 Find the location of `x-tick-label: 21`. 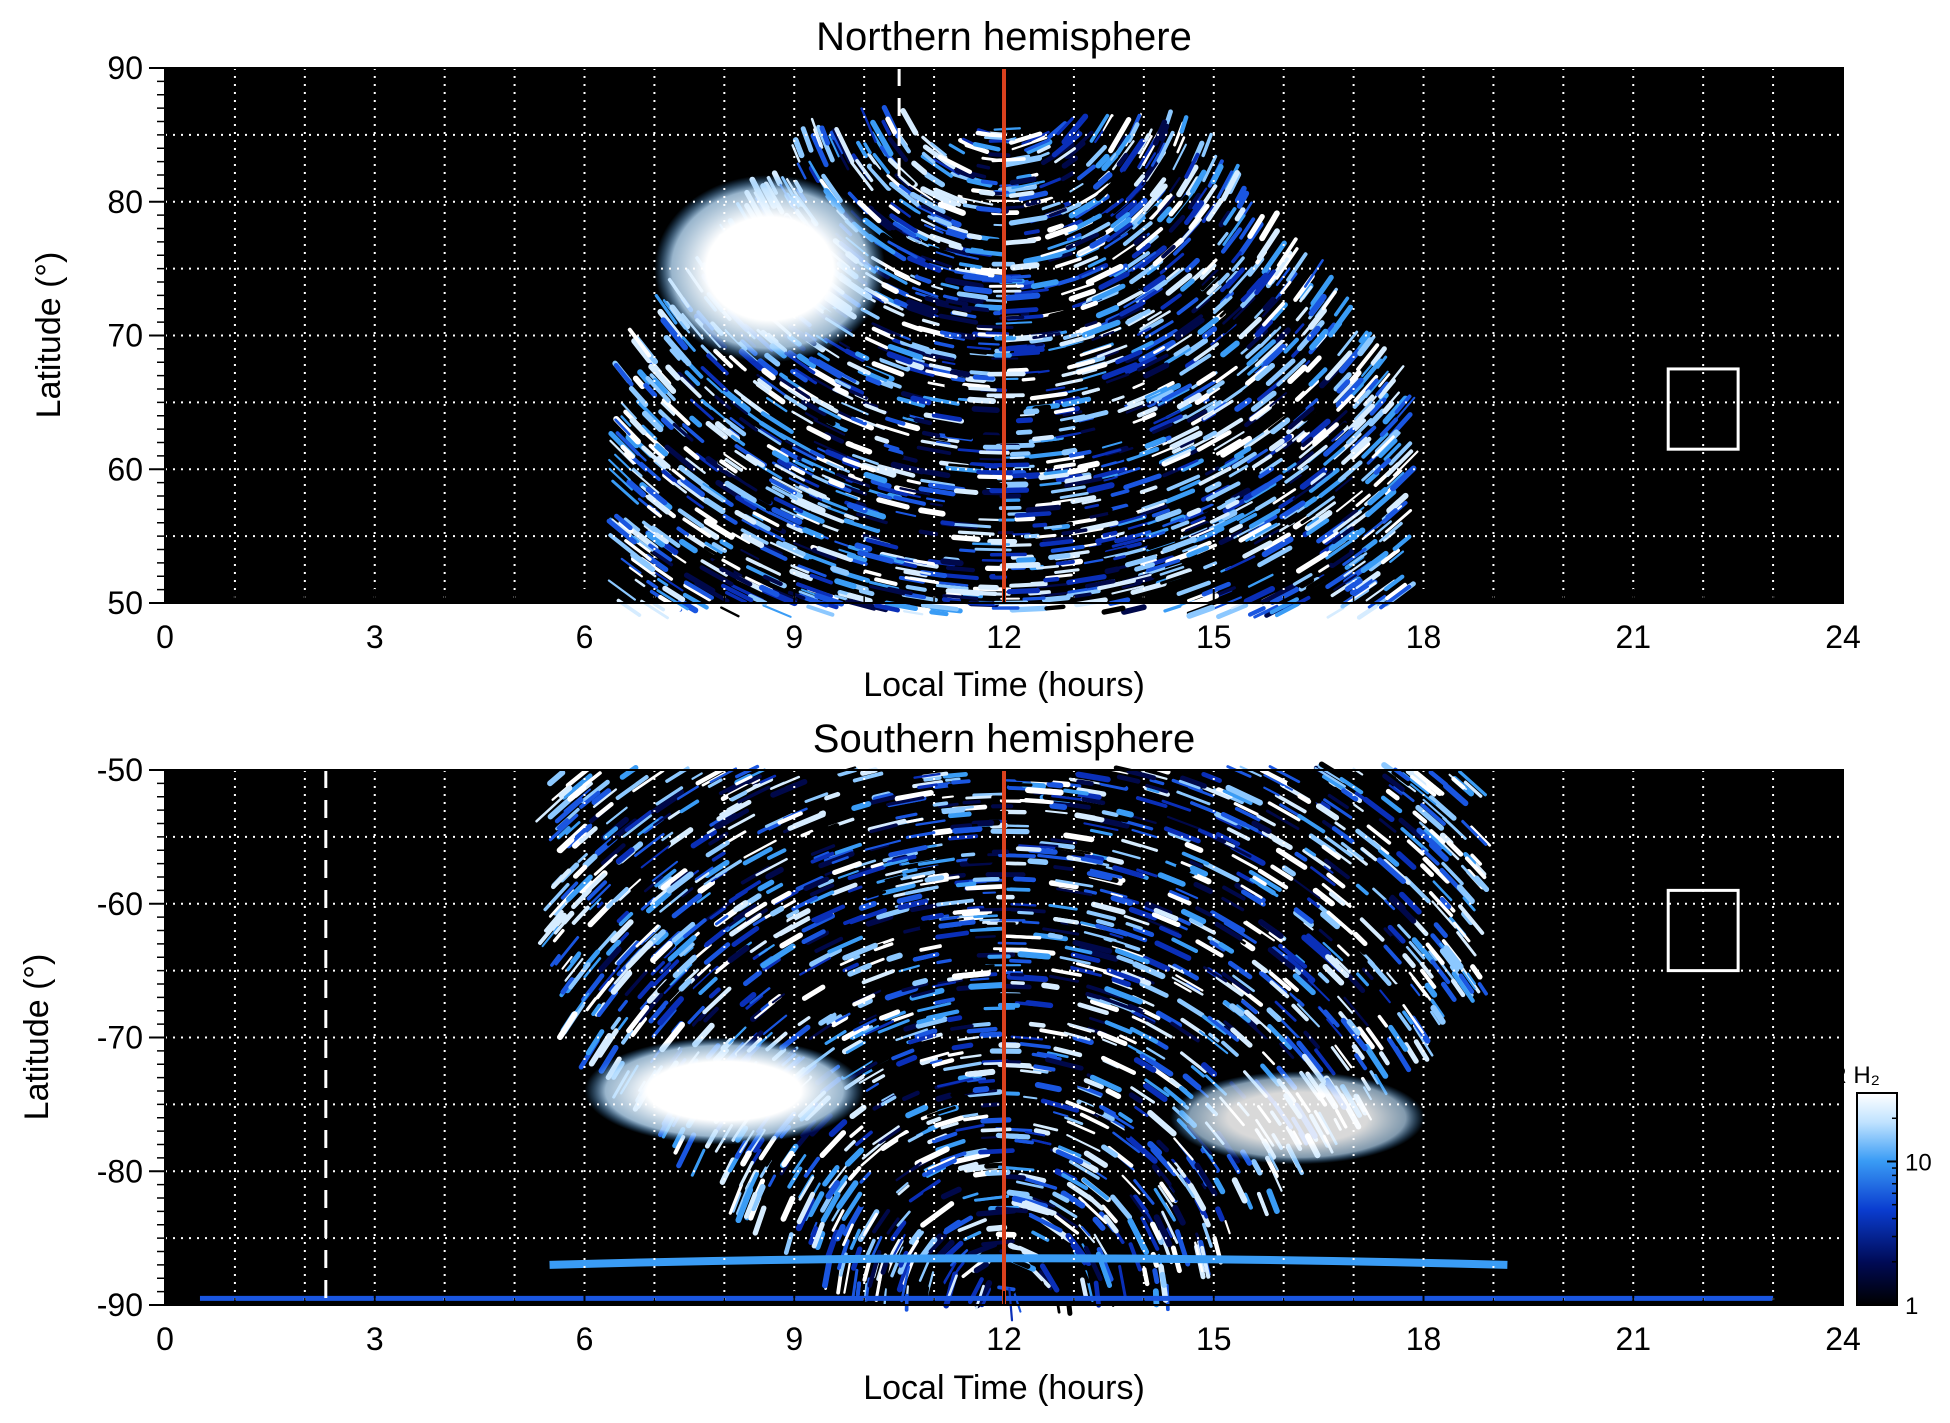

x-tick-label: 21 is located at coordinates (1633, 637).